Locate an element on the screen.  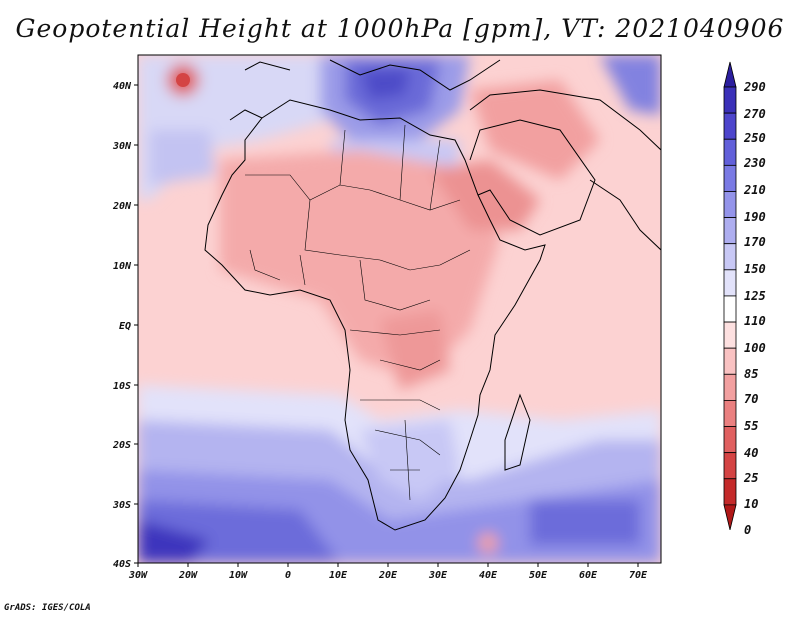
colorbar-label-85: 85 is located at coordinates (751, 374).